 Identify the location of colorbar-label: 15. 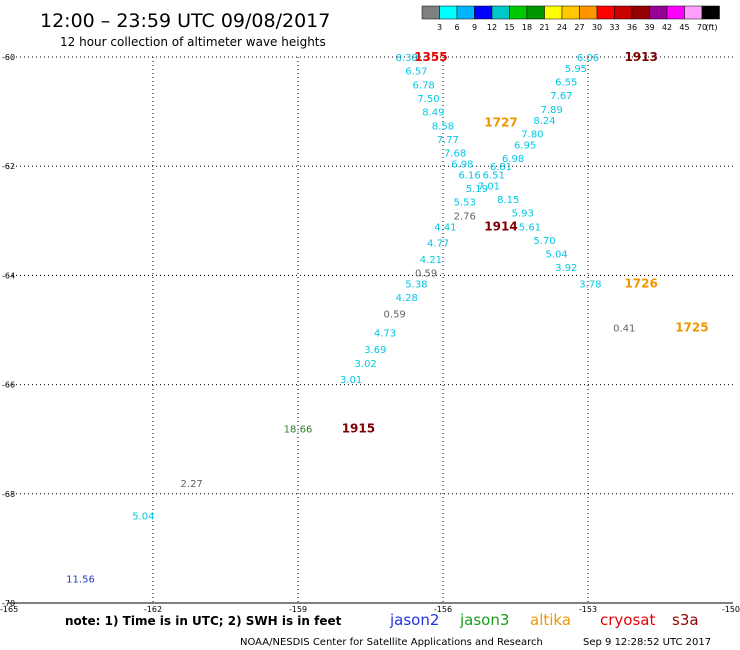
(509, 27).